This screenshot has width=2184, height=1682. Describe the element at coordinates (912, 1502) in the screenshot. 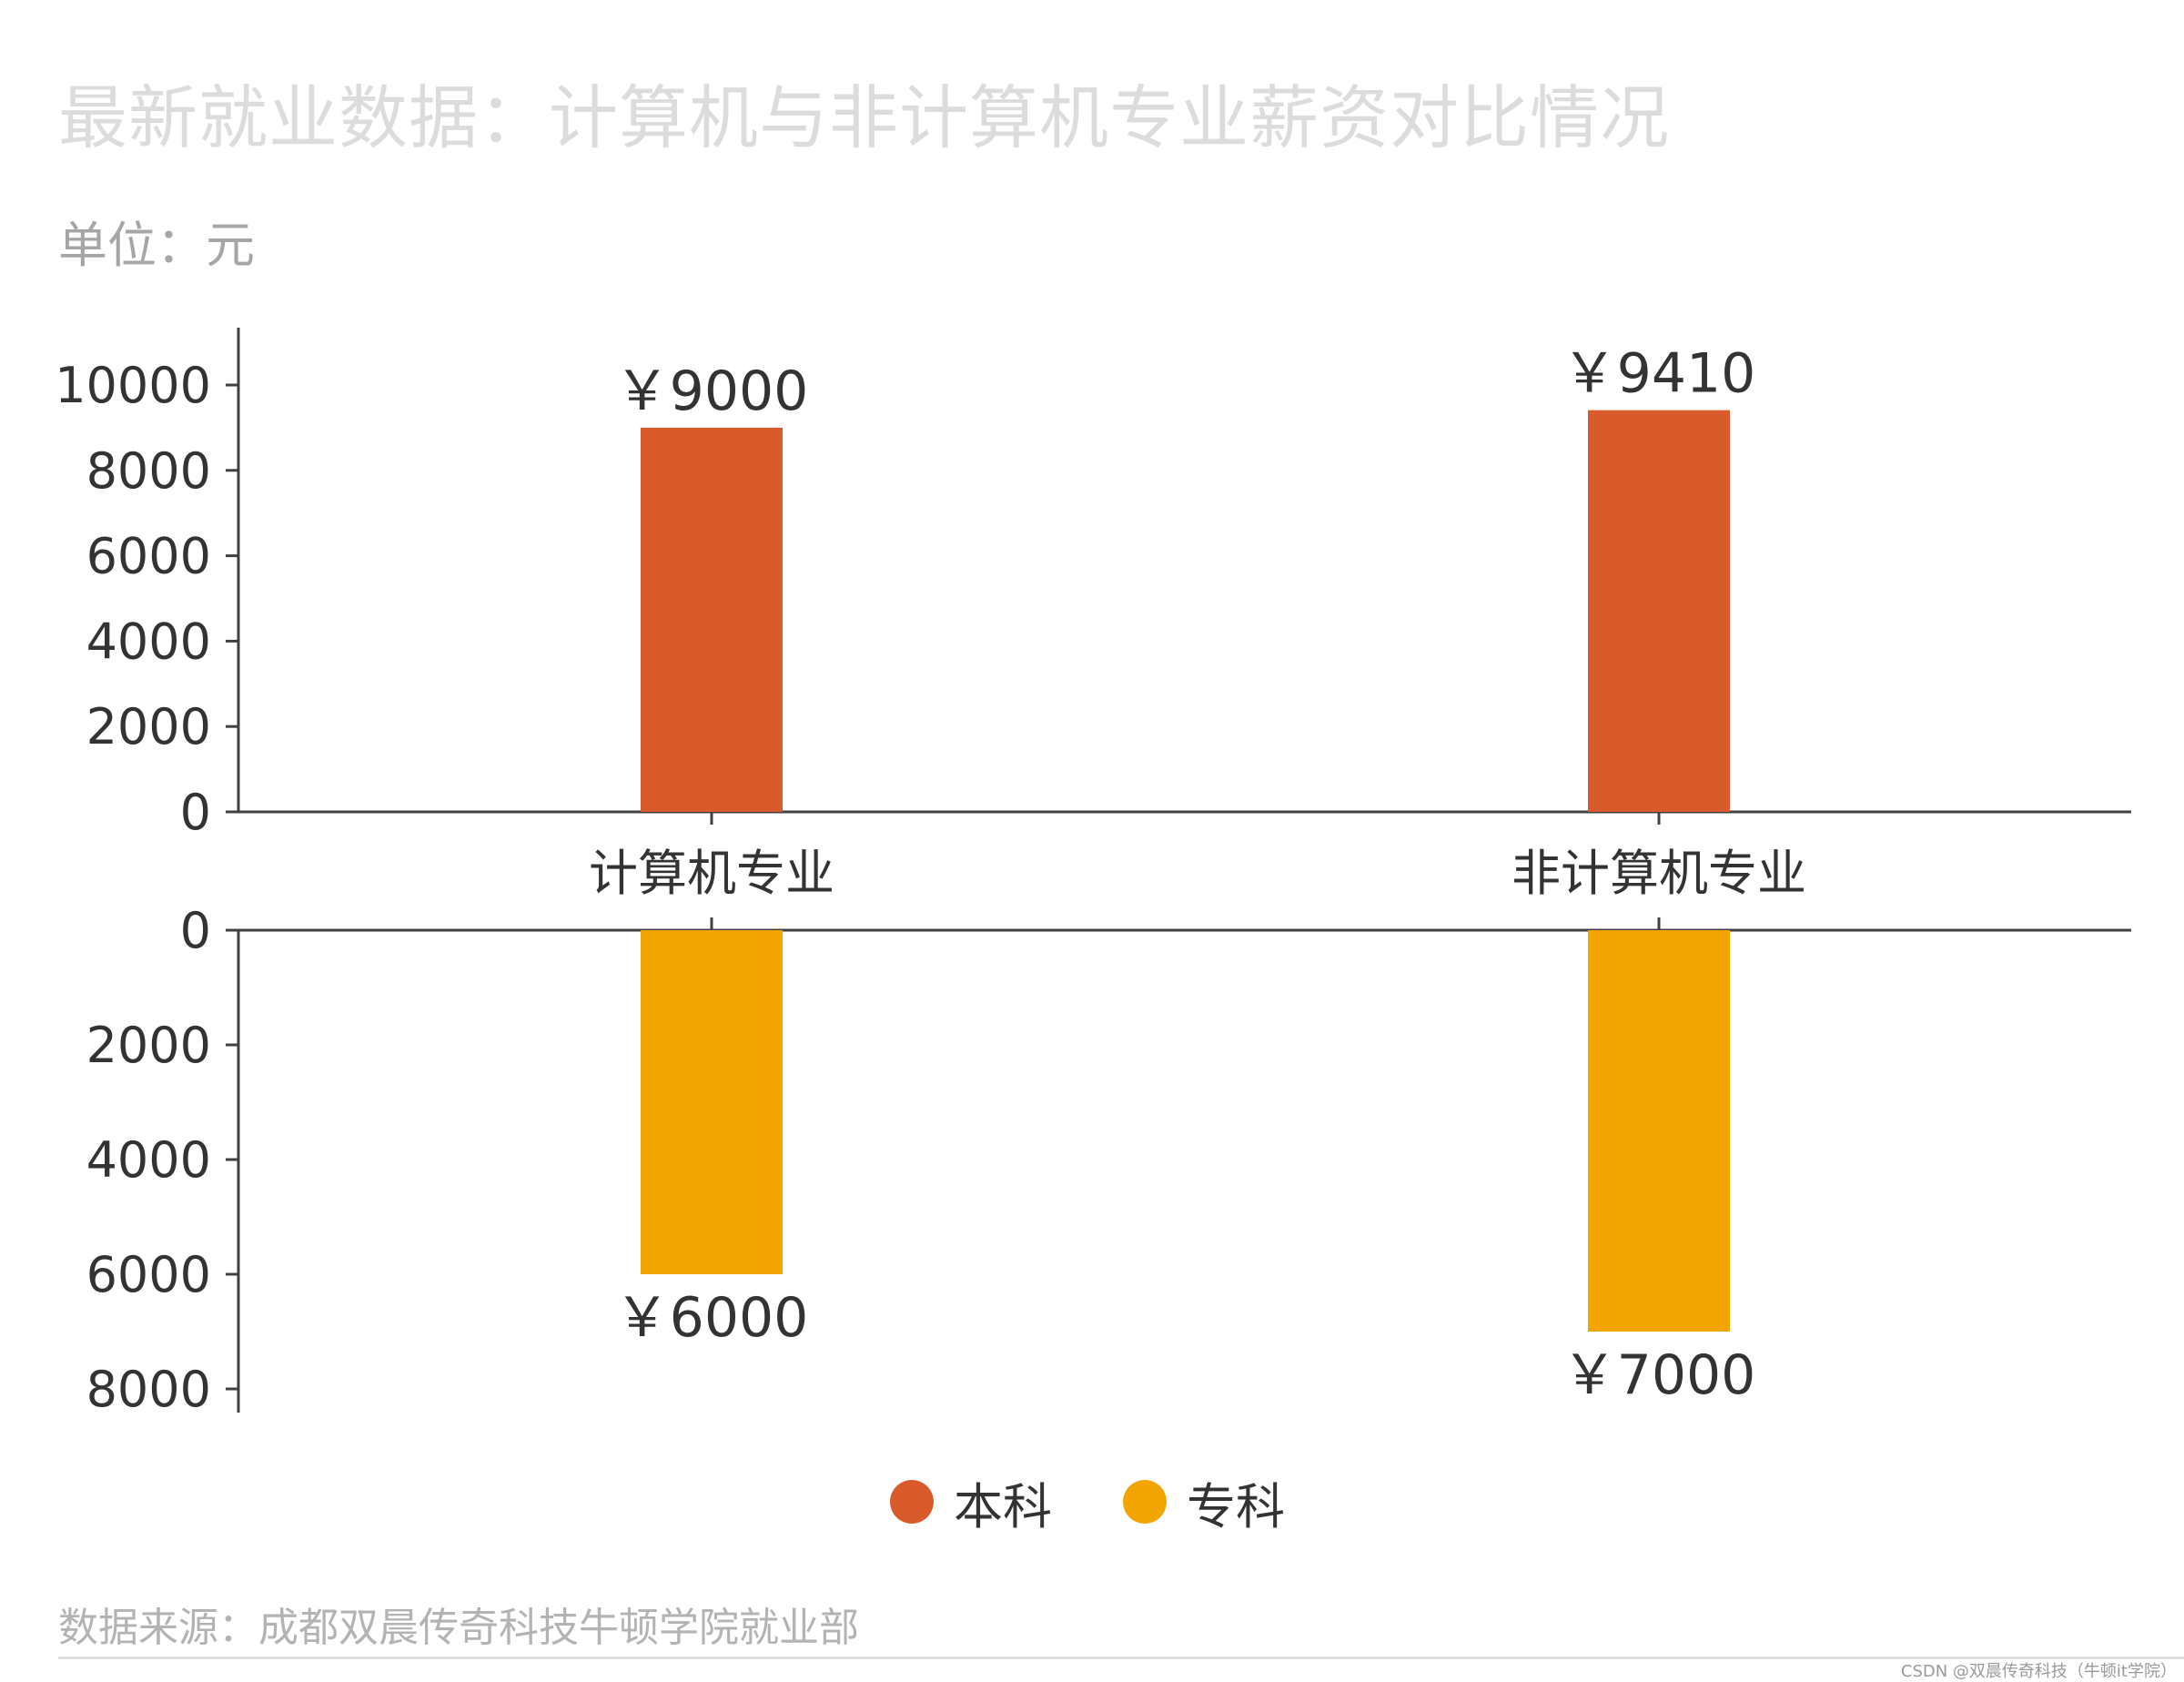

I see `legend-swatch-bachelor` at that location.